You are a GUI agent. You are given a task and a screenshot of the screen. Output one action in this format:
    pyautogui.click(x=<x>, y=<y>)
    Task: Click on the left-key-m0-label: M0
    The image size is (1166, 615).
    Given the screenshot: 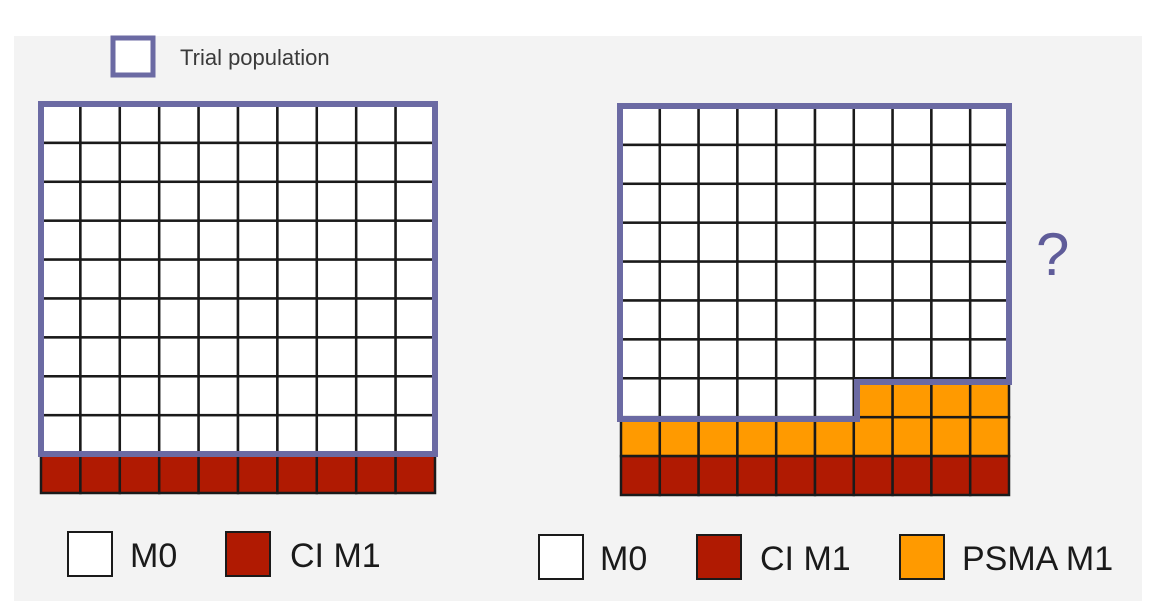 What is the action you would take?
    pyautogui.click(x=153, y=556)
    